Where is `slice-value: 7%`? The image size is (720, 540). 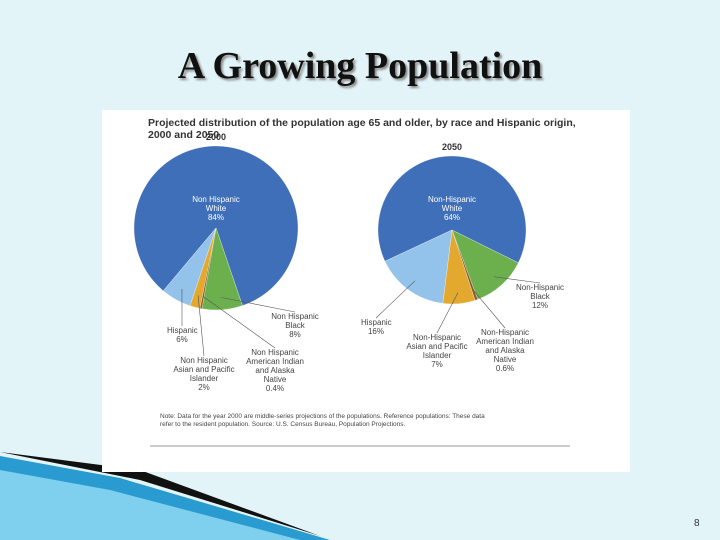 slice-value: 7% is located at coordinates (437, 364).